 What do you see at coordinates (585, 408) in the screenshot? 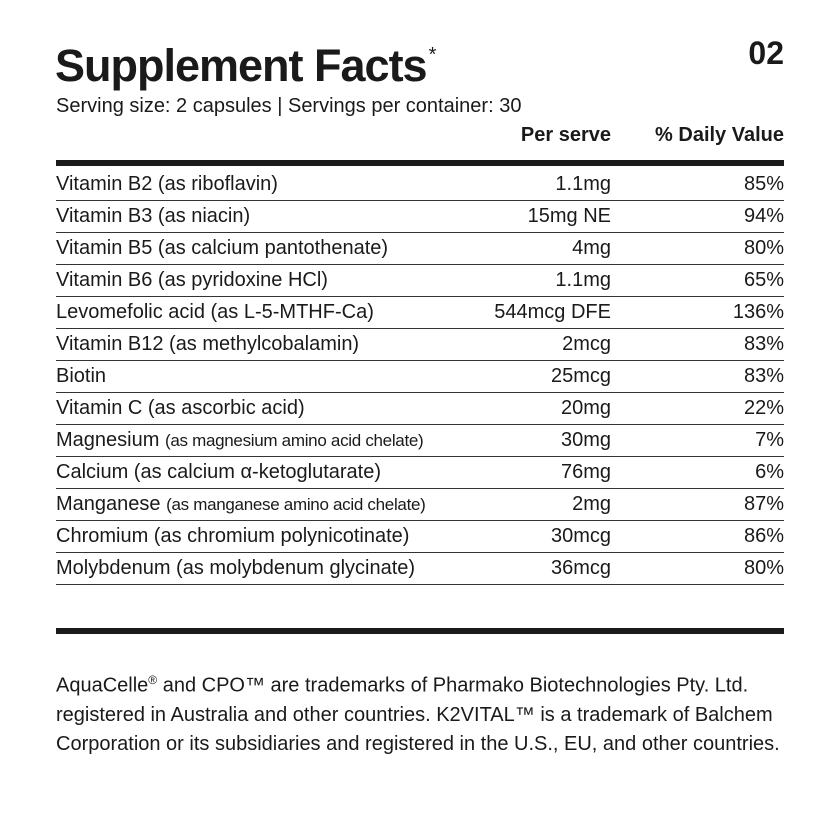
I see `amount-per-serve: 20mg` at bounding box center [585, 408].